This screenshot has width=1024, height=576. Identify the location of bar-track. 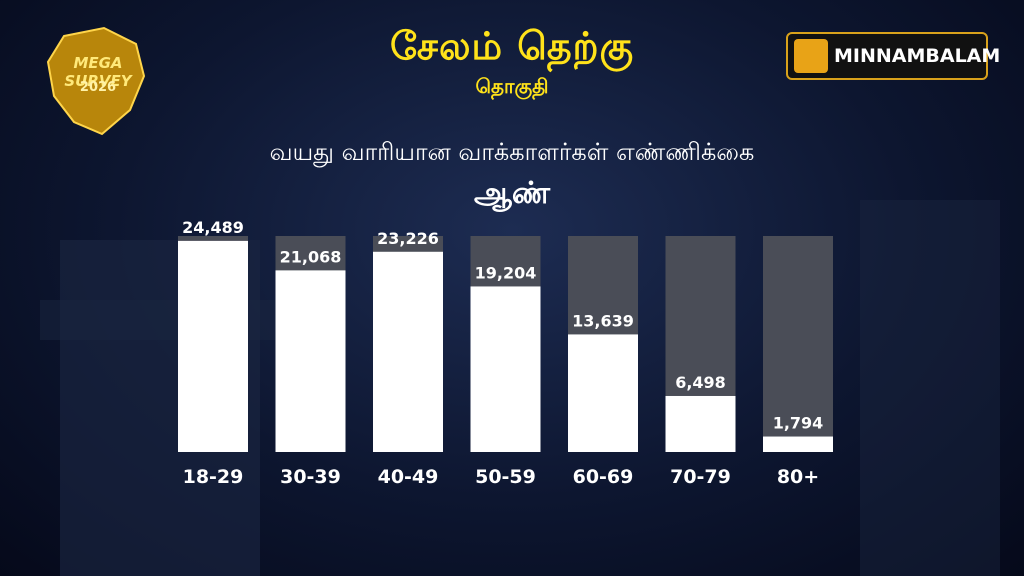
(798, 344).